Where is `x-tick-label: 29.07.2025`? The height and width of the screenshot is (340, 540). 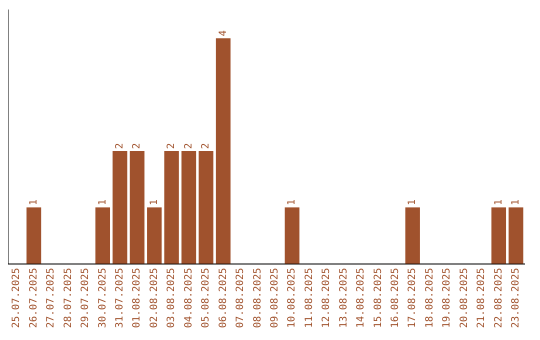 x-tick-label: 29.07.2025 is located at coordinates (86, 298).